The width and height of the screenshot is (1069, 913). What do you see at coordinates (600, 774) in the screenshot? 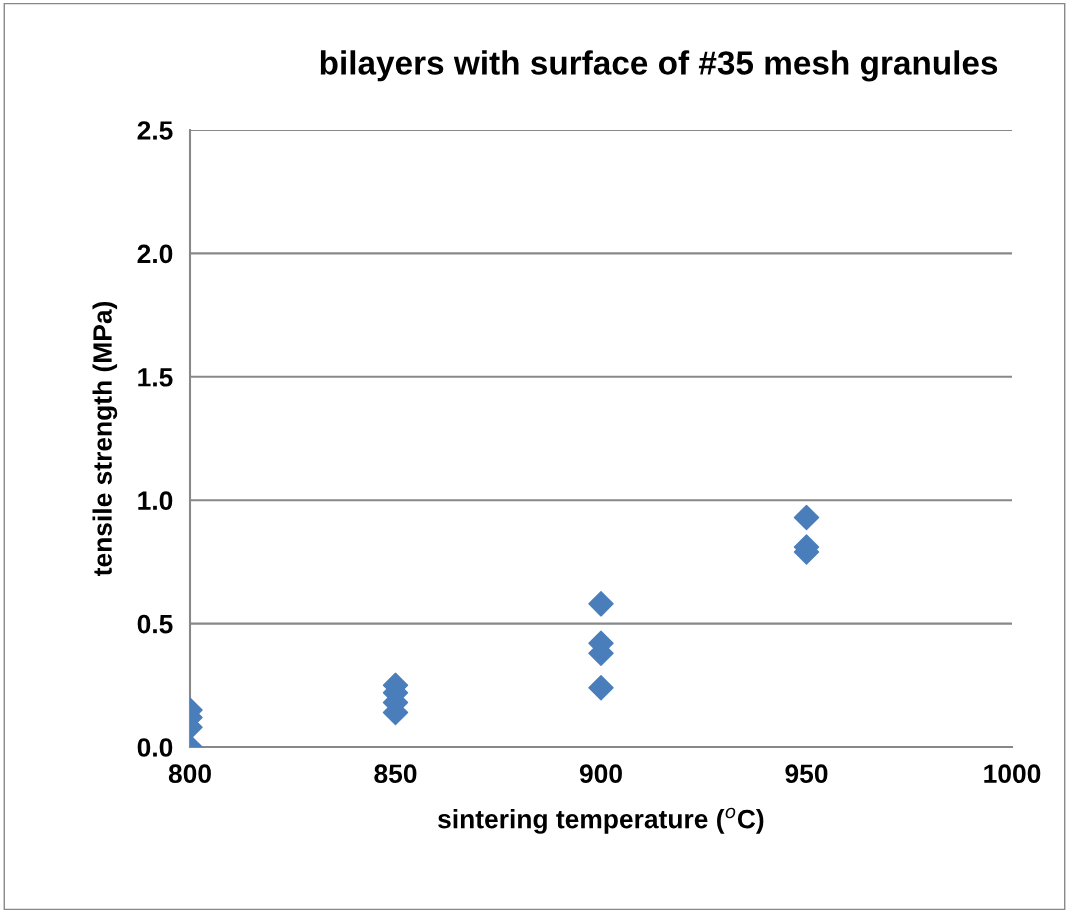
I see `x-tick-label: 900` at bounding box center [600, 774].